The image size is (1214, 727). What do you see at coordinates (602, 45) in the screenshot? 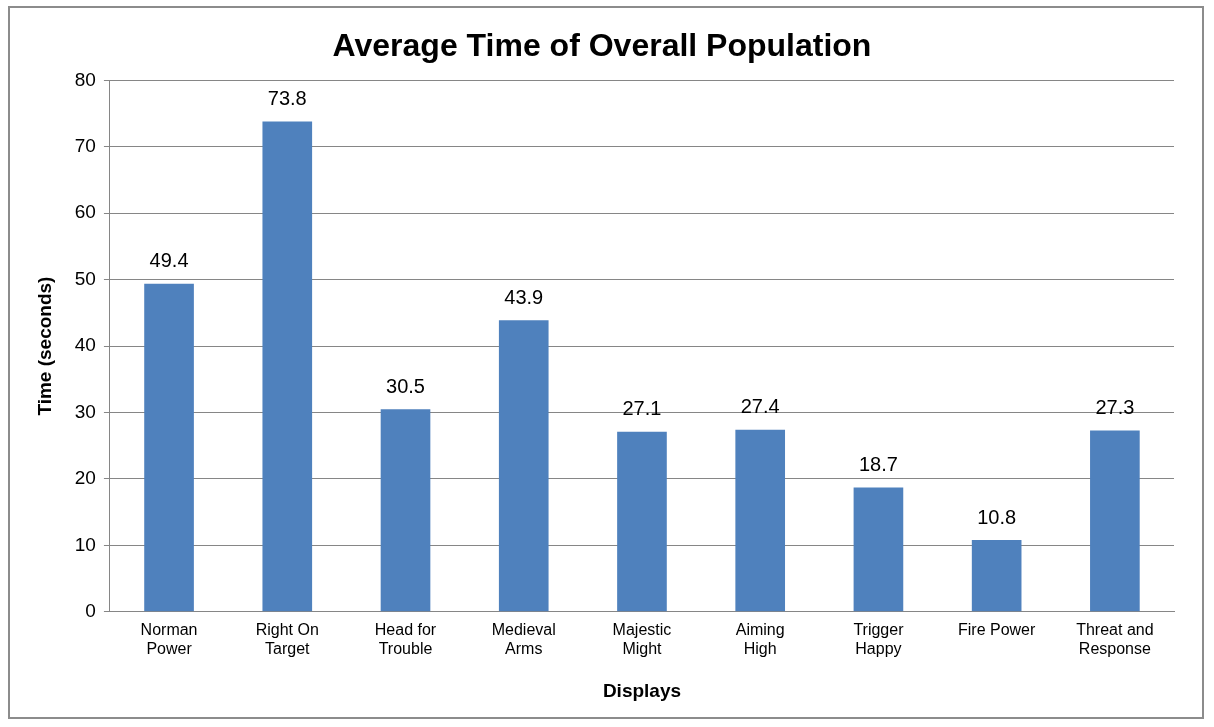
I see `chart-title: Average Time of Overall Population` at bounding box center [602, 45].